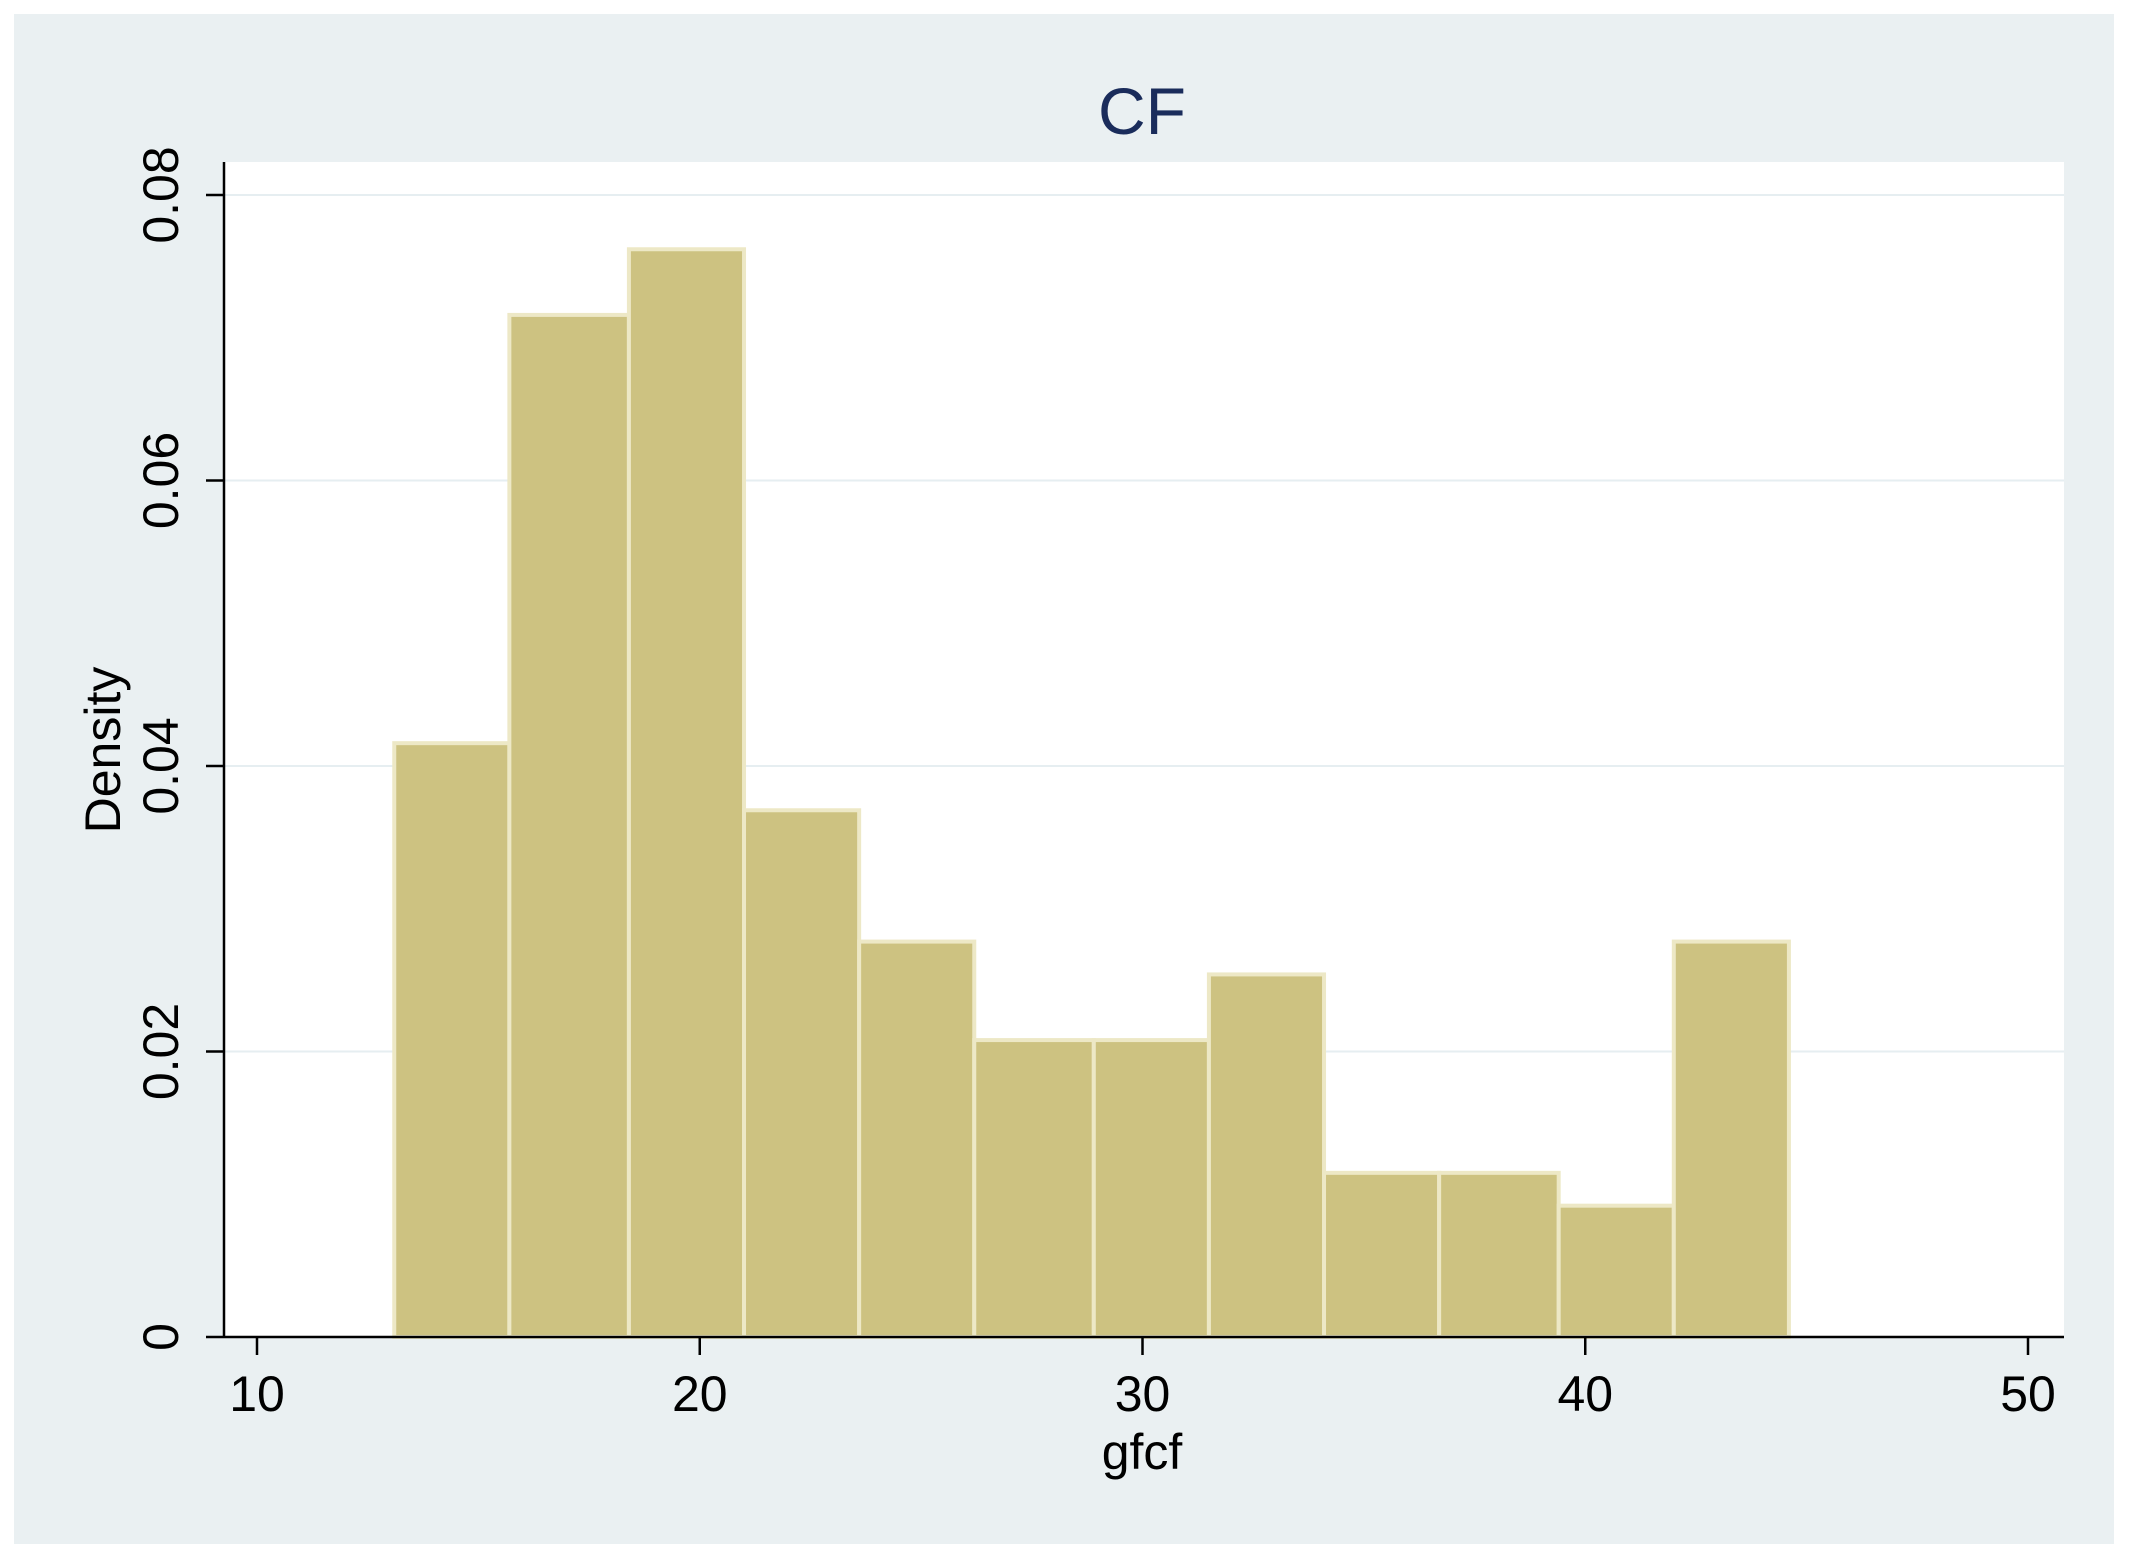  What do you see at coordinates (1143, 1394) in the screenshot?
I see `x-tick-label: 30` at bounding box center [1143, 1394].